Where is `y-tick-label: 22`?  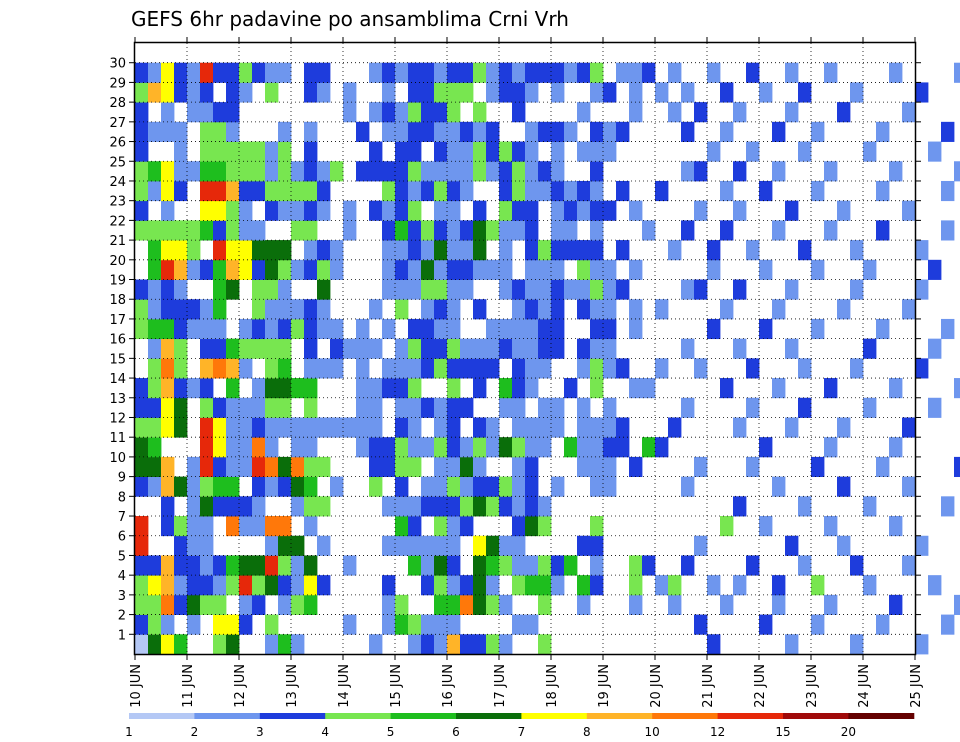 y-tick-label: 22 is located at coordinates (117, 221).